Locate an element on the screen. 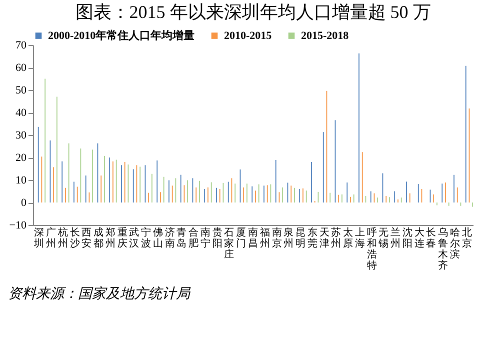 This screenshot has width=480, height=338. x-tick-label: 成都 is located at coordinates (99, 238).